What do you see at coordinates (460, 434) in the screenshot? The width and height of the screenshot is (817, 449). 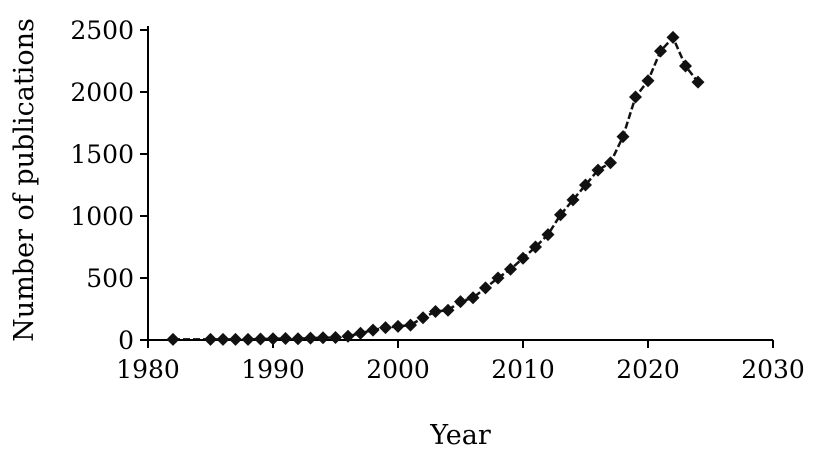 I see `x-axis-title: Year` at bounding box center [460, 434].